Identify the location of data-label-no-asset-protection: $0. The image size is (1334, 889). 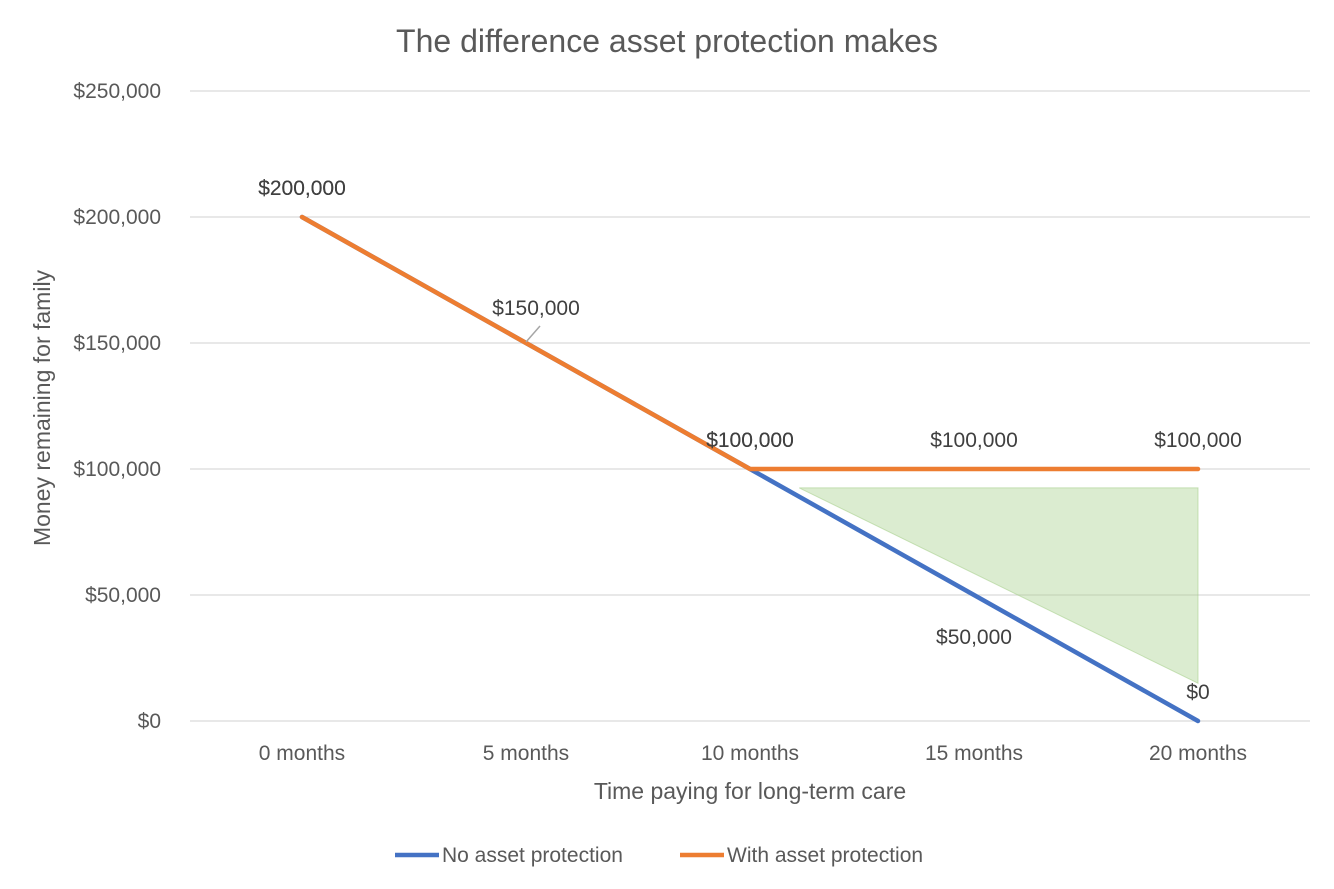
(1197, 692).